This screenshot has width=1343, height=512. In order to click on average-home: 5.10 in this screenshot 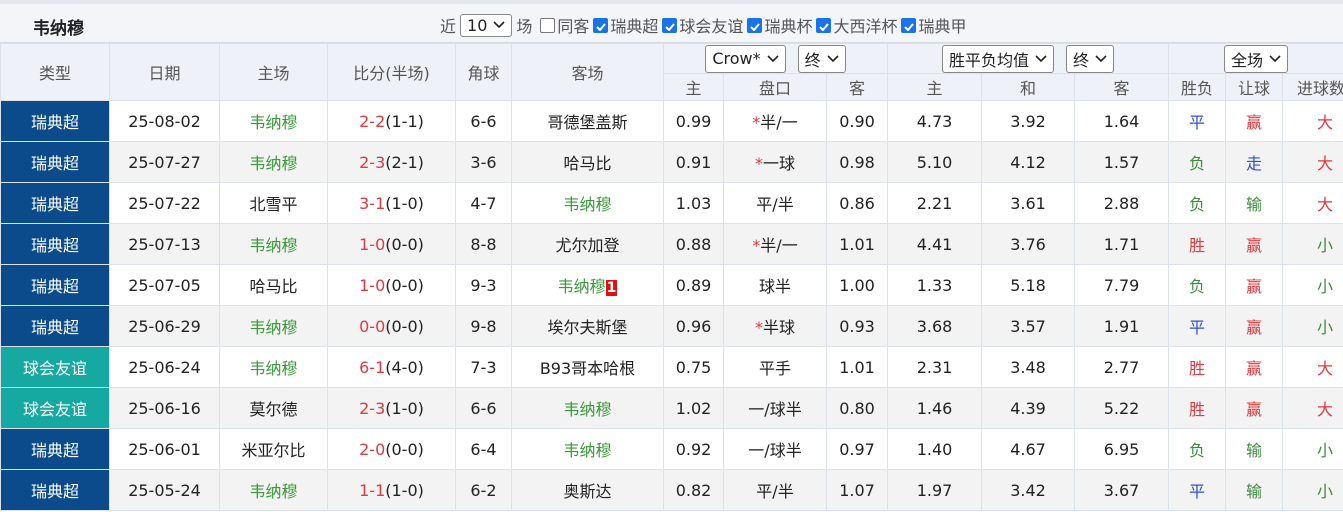, I will do `click(934, 162)`.